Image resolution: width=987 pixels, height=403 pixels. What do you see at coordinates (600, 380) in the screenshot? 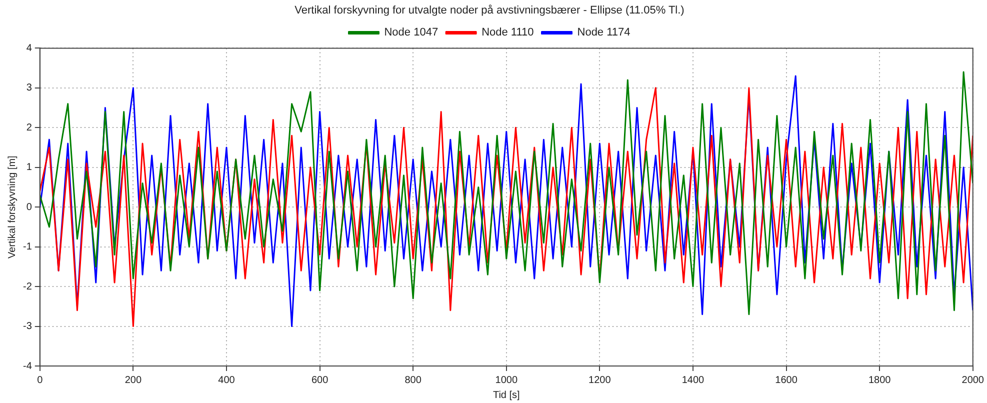
I see `x-tick-label: 1200` at bounding box center [600, 380].